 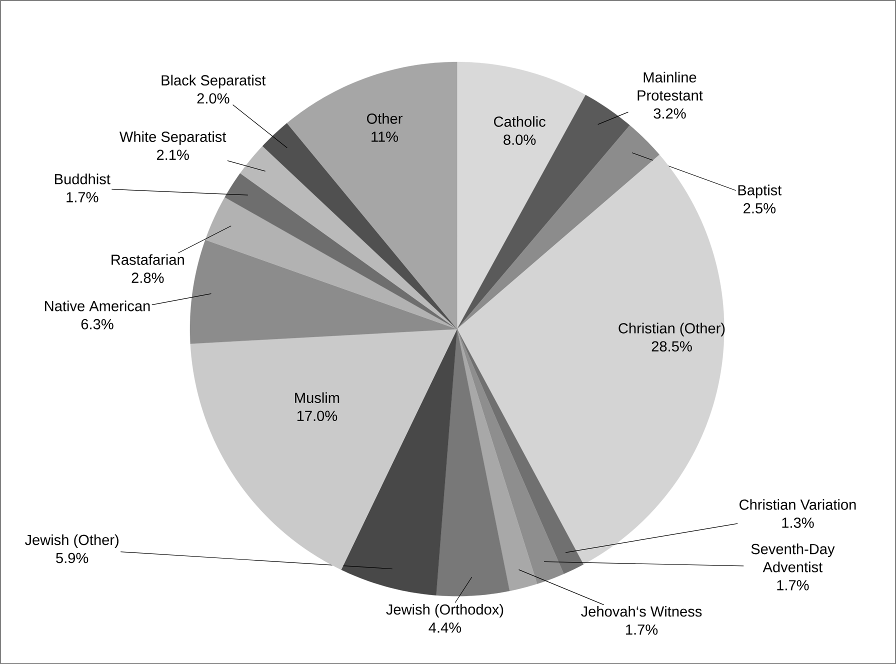 What do you see at coordinates (670, 86) in the screenshot?
I see `slice-label: Mainline Protestant` at bounding box center [670, 86].